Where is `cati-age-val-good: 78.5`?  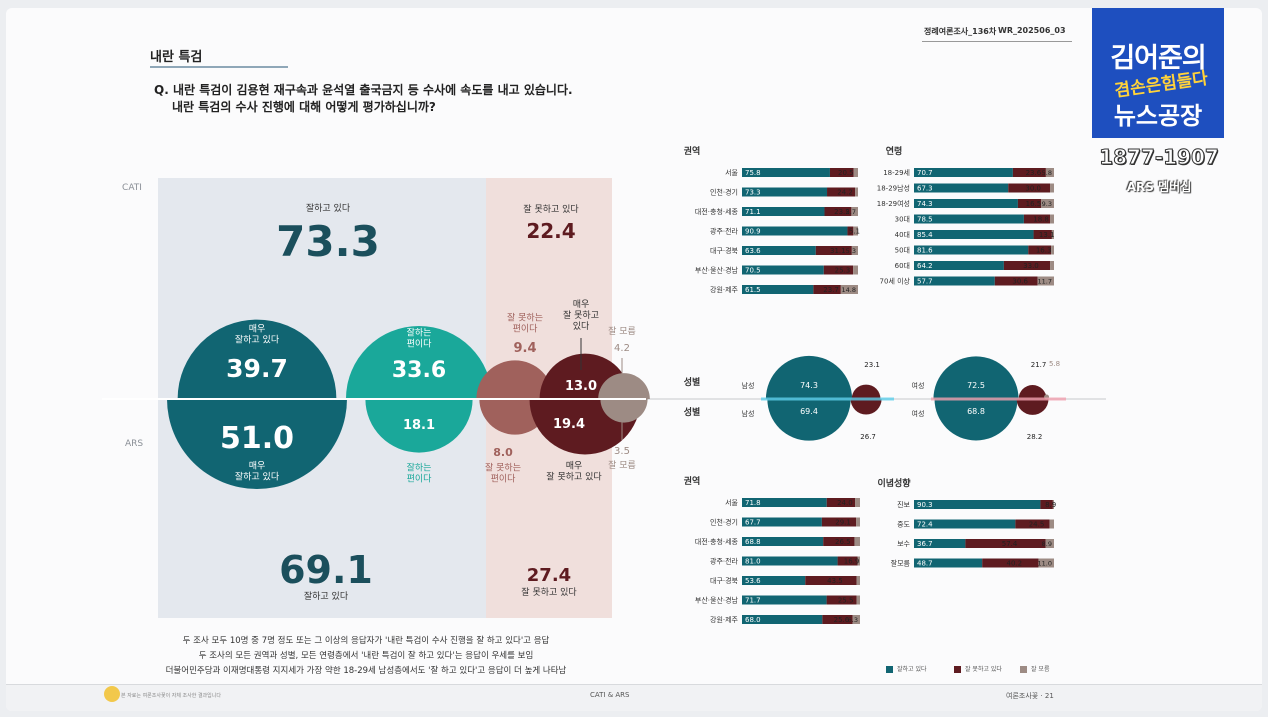
cati-age-val-good: 78.5 is located at coordinates (925, 220).